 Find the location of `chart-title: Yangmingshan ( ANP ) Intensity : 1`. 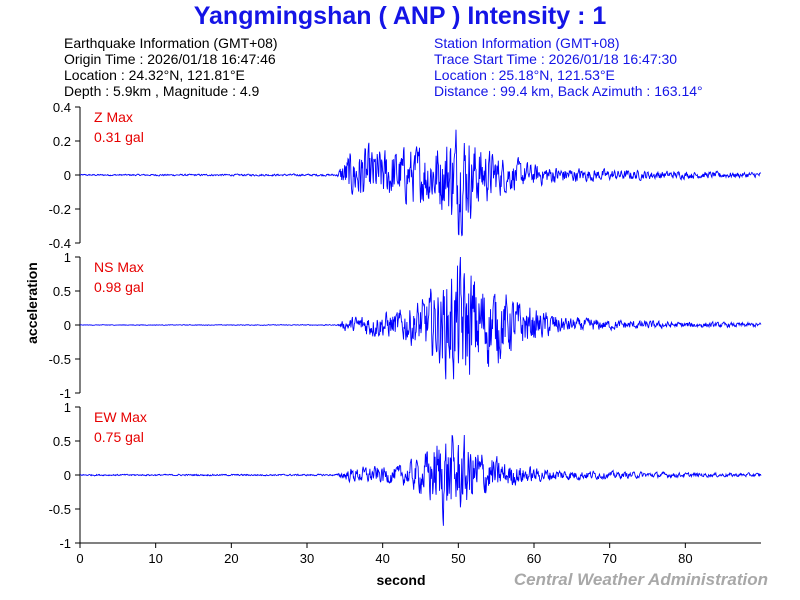

chart-title: Yangmingshan ( ANP ) Intensity : 1 is located at coordinates (400, 16).